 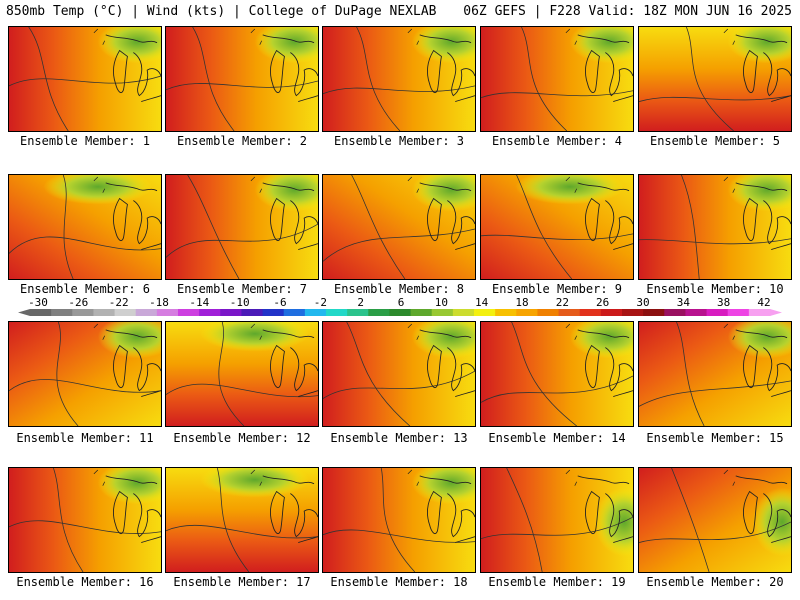 What do you see at coordinates (557, 438) in the screenshot?
I see `ensemble-member-label: Ensemble Member: 14` at bounding box center [557, 438].